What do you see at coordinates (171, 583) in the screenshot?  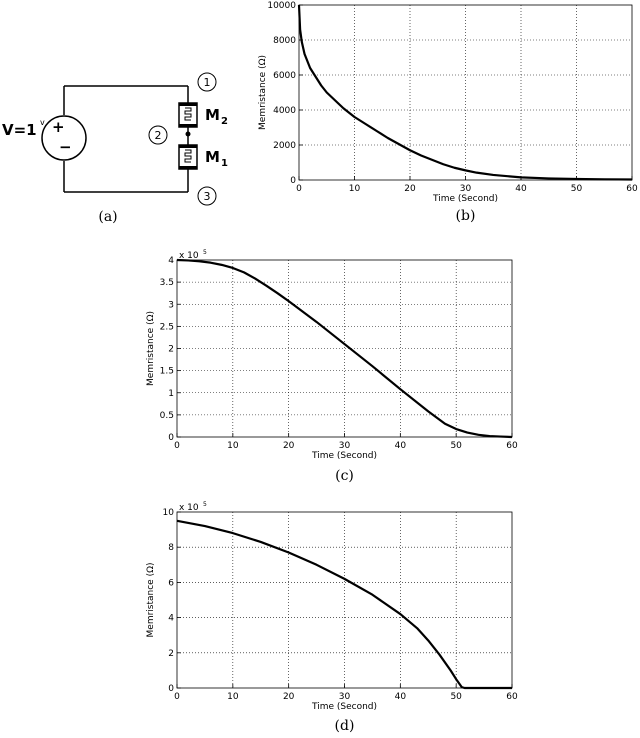 I see `y-tick-label: 6` at bounding box center [171, 583].